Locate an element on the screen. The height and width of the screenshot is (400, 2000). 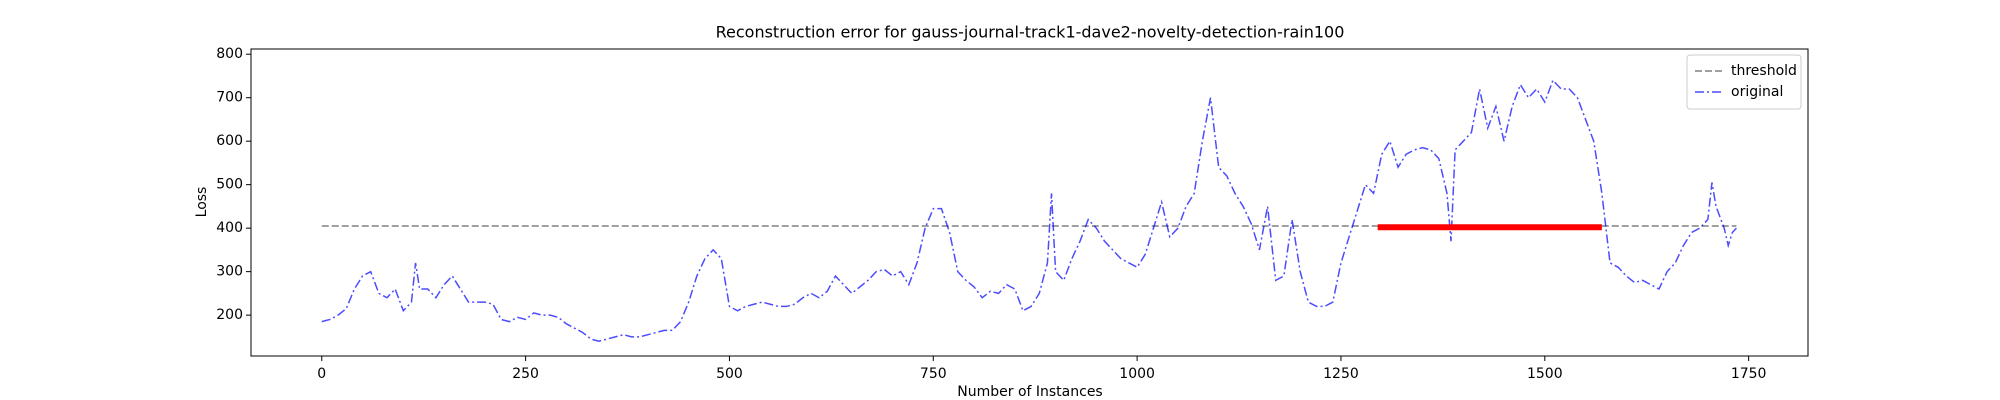
y-axis-label: Loss is located at coordinates (202, 202).